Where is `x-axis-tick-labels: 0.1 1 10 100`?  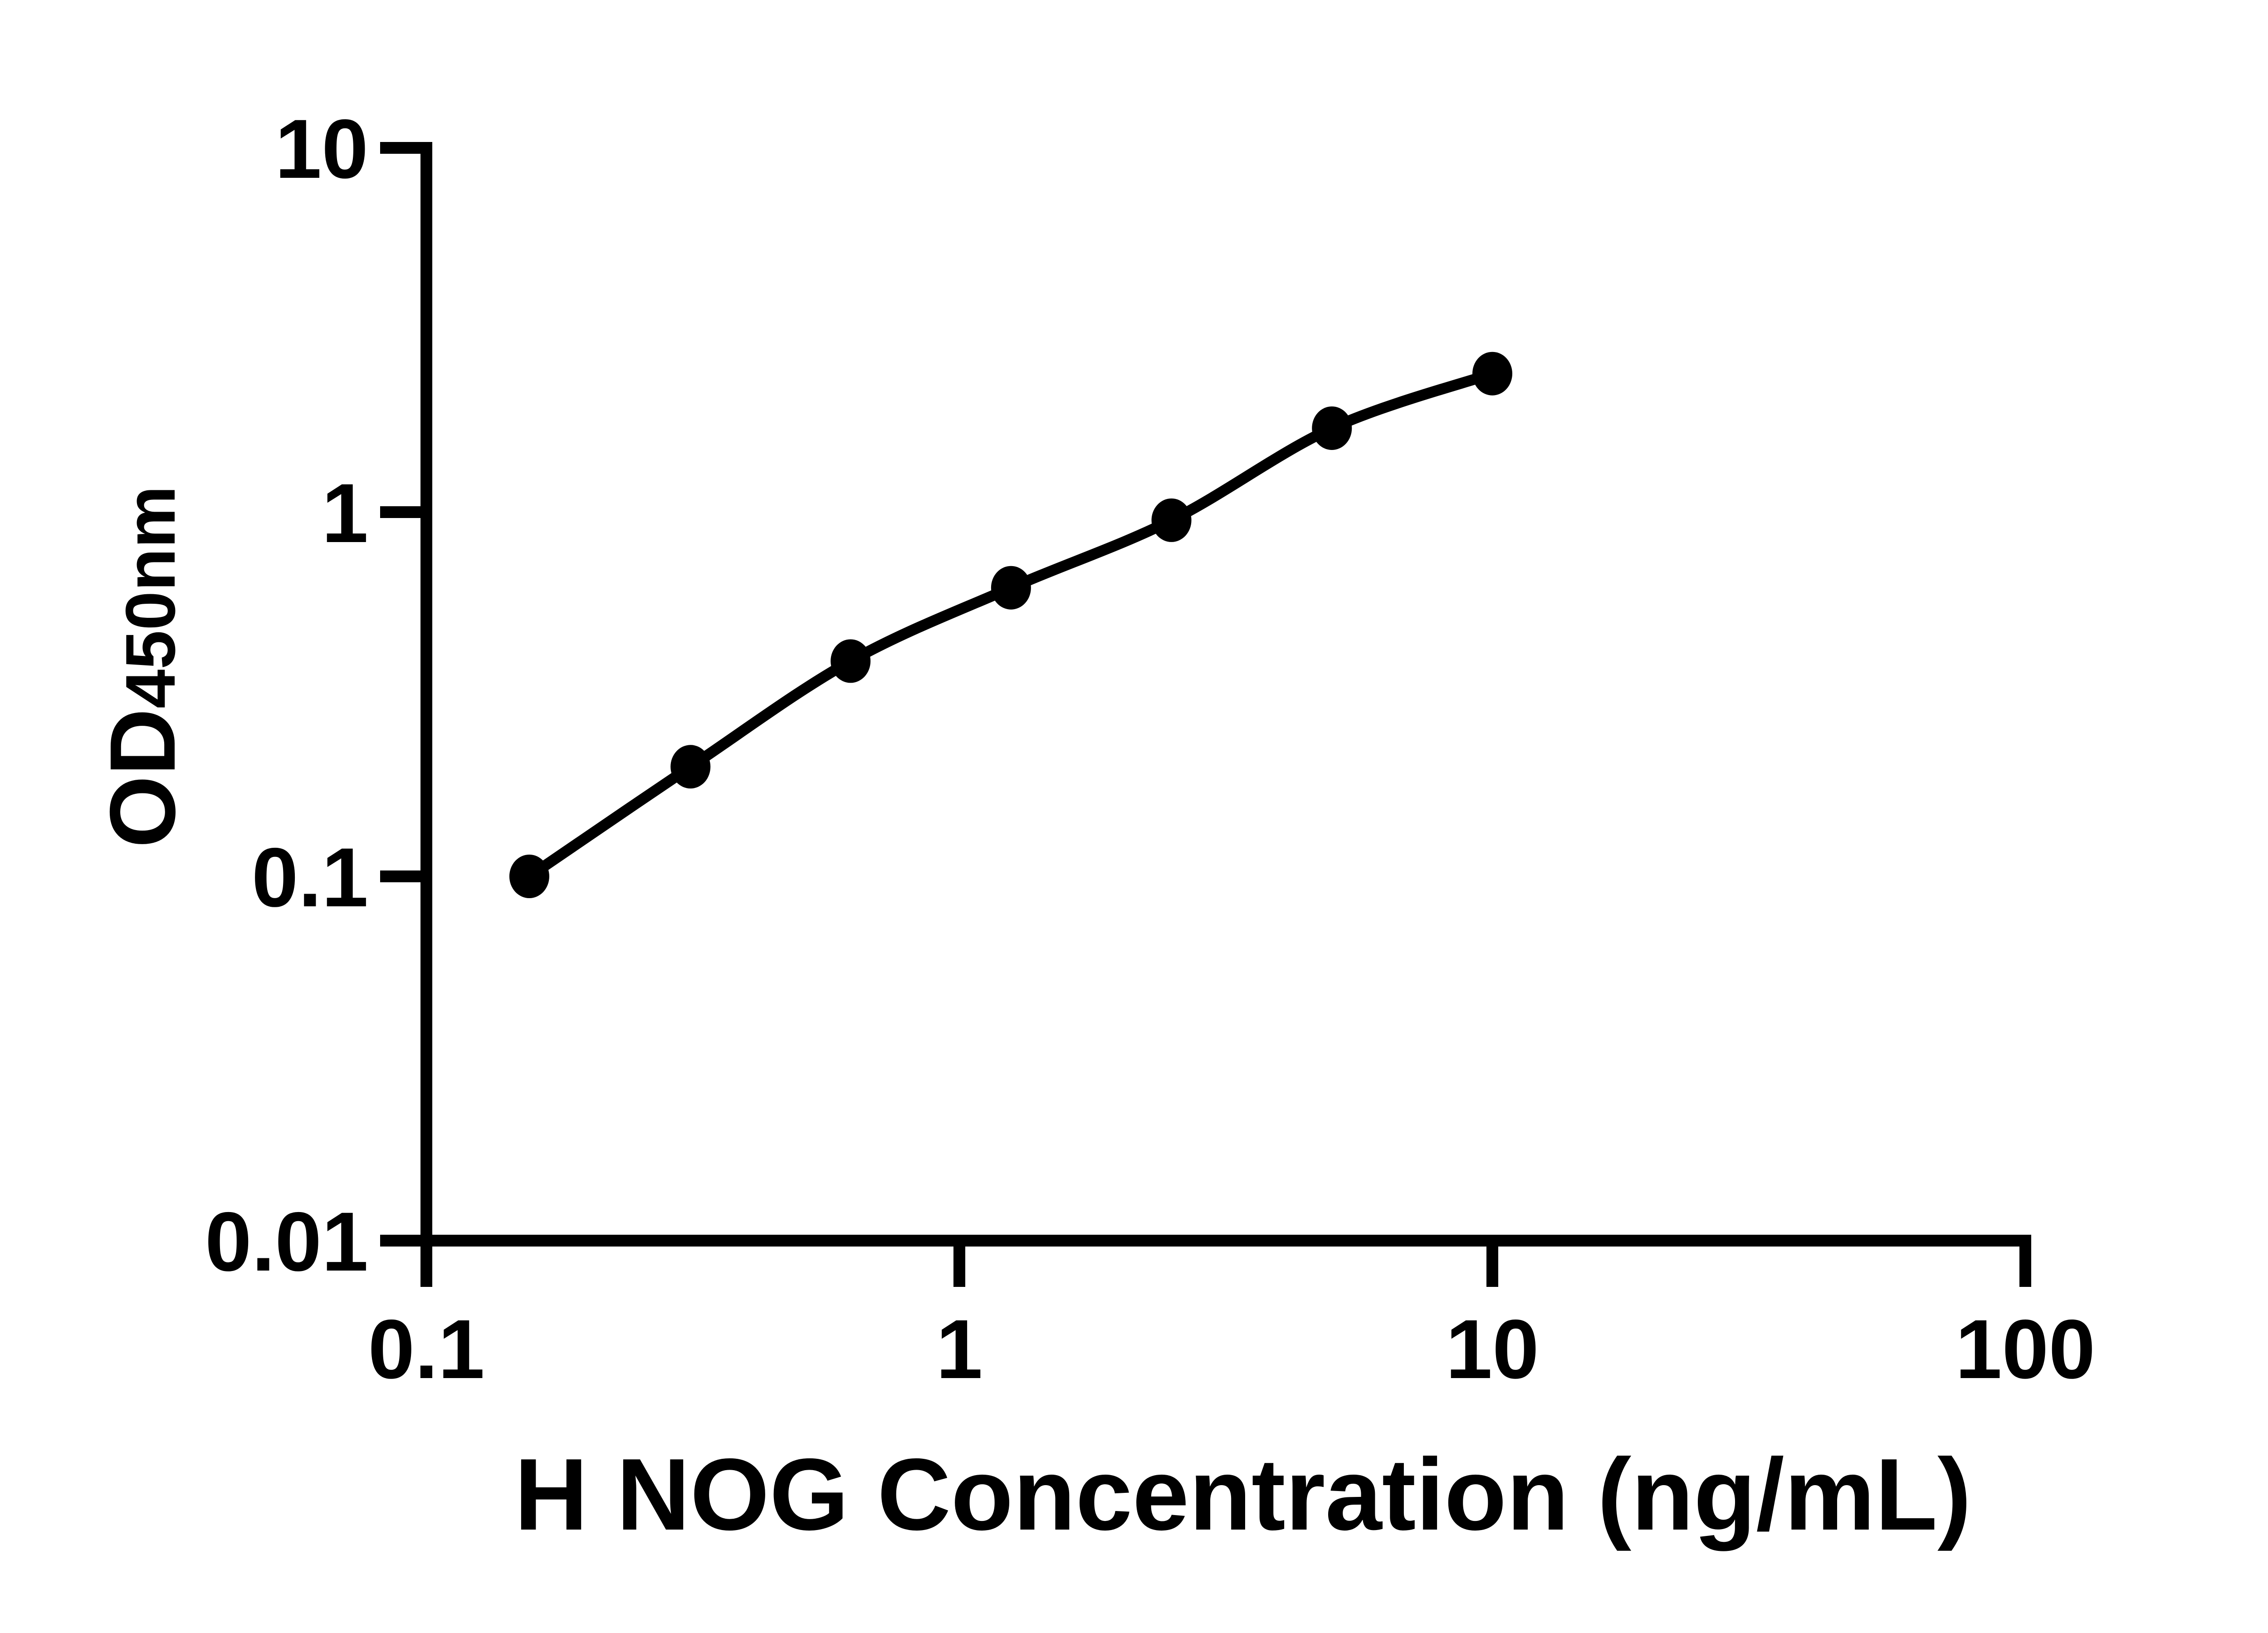 x-axis-tick-labels: 0.1 1 10 100 is located at coordinates (1232, 1349).